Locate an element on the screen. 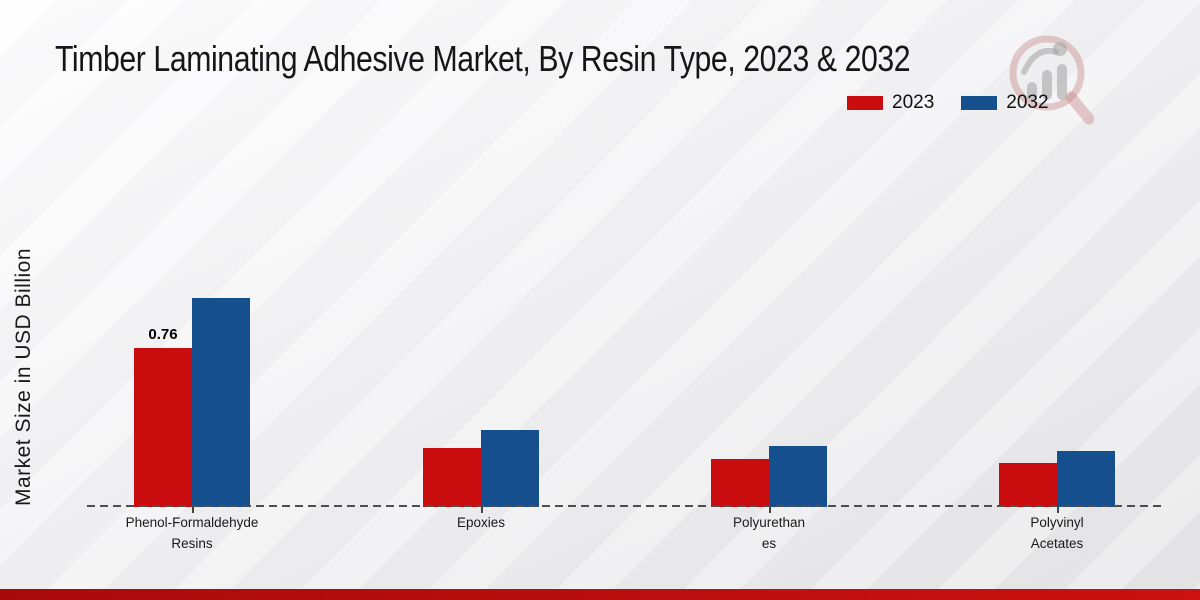 The height and width of the screenshot is (600, 1200). legend-swatch-2023-icon is located at coordinates (865, 103).